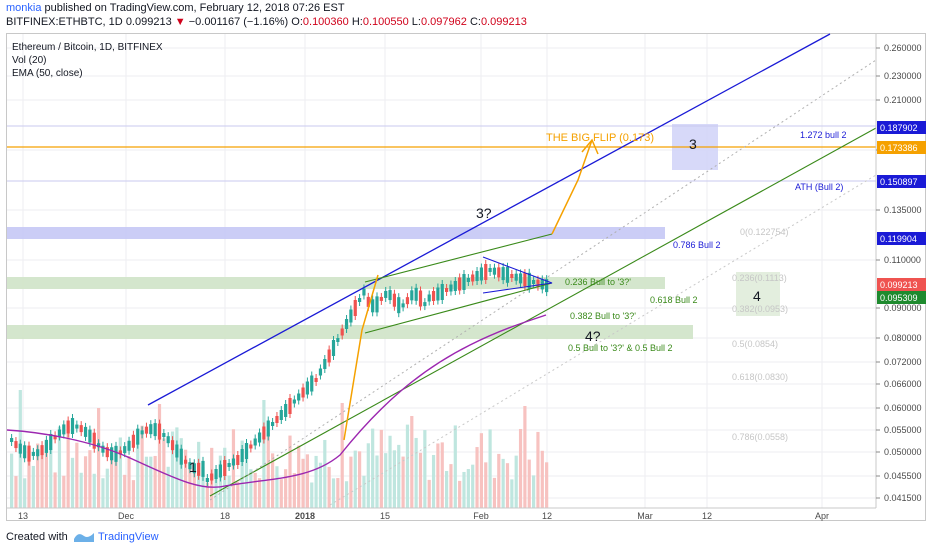 Image resolution: width=932 pixels, height=550 pixels. Describe the element at coordinates (279, 449) in the screenshot. I see `volume-bars` at that location.